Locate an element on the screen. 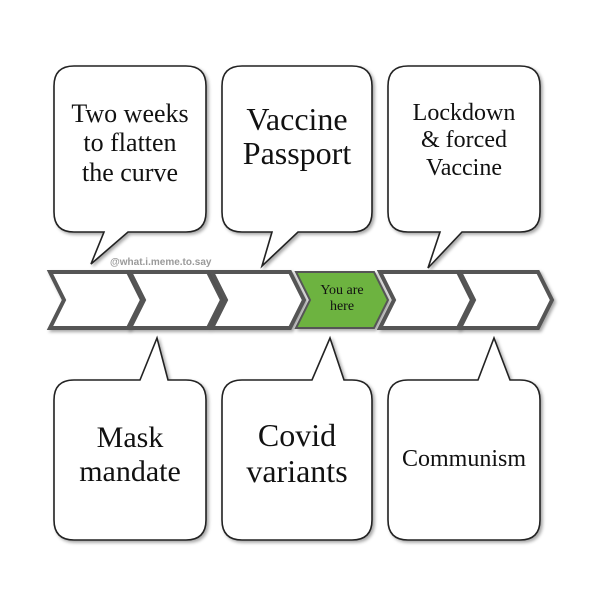 The height and width of the screenshot is (600, 600). bubble-bottom-2-text: Covid variants is located at coordinates (297, 453).